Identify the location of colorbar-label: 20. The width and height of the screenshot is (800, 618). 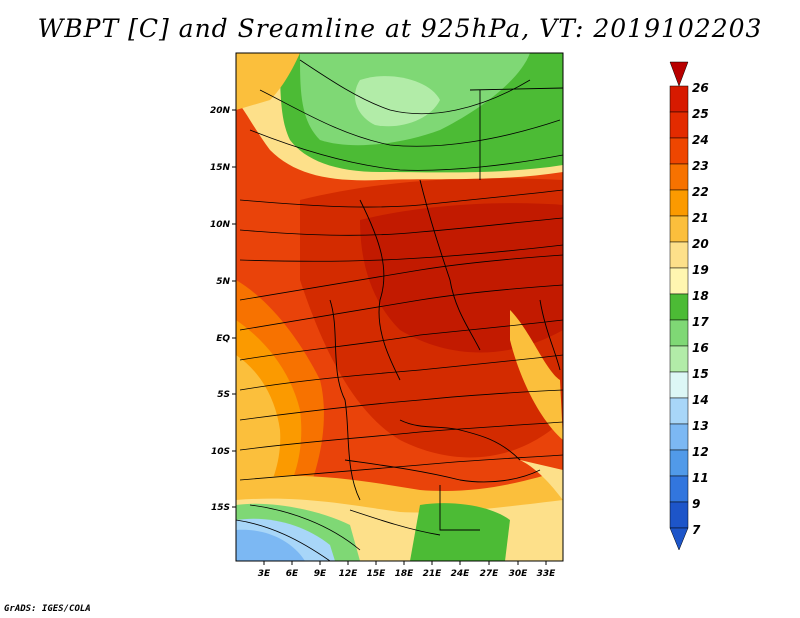
(700, 244).